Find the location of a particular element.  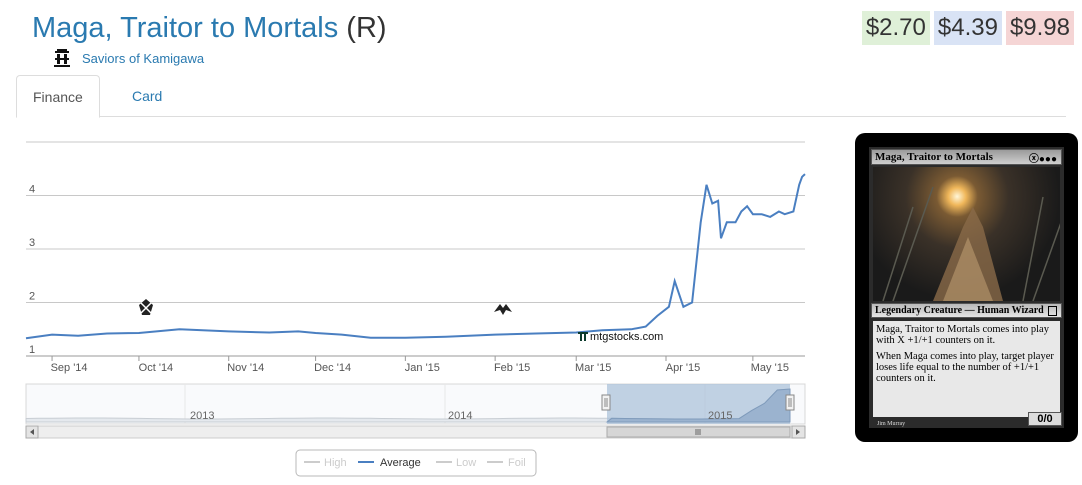

x-tick-label: Jan '15 is located at coordinates (422, 368).